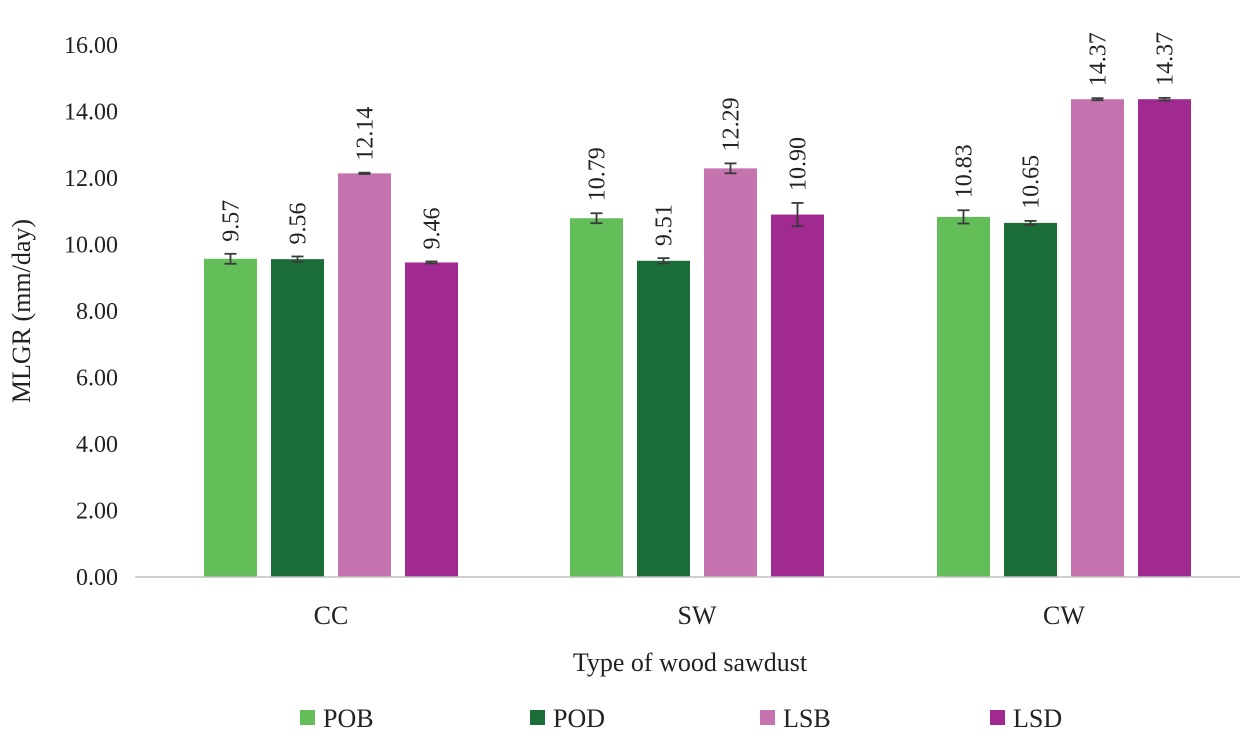 The image size is (1255, 738). What do you see at coordinates (1030, 399) in the screenshot?
I see `bar-pod-cw` at bounding box center [1030, 399].